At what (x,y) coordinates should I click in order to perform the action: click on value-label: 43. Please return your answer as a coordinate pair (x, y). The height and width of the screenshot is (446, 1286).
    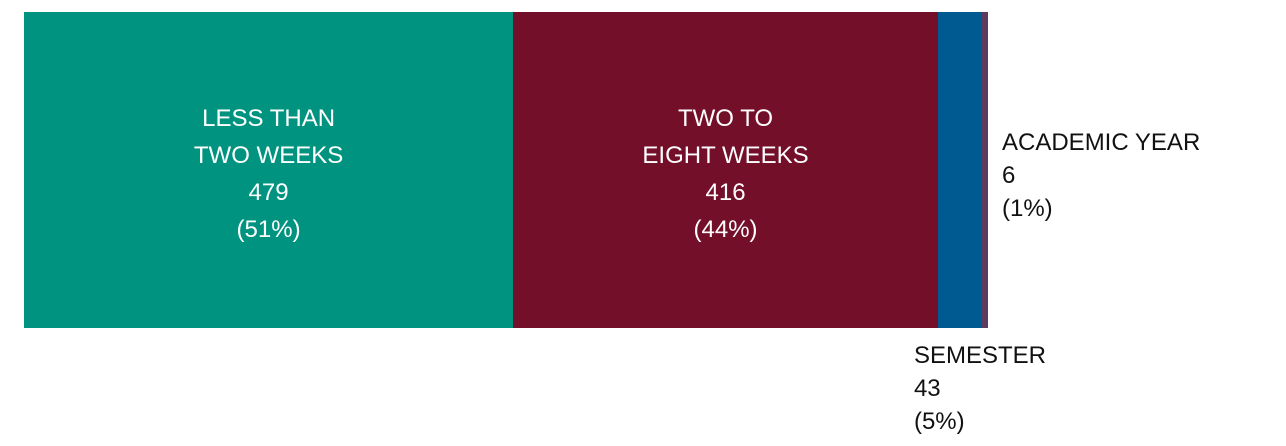
    Looking at the image, I should click on (927, 388).